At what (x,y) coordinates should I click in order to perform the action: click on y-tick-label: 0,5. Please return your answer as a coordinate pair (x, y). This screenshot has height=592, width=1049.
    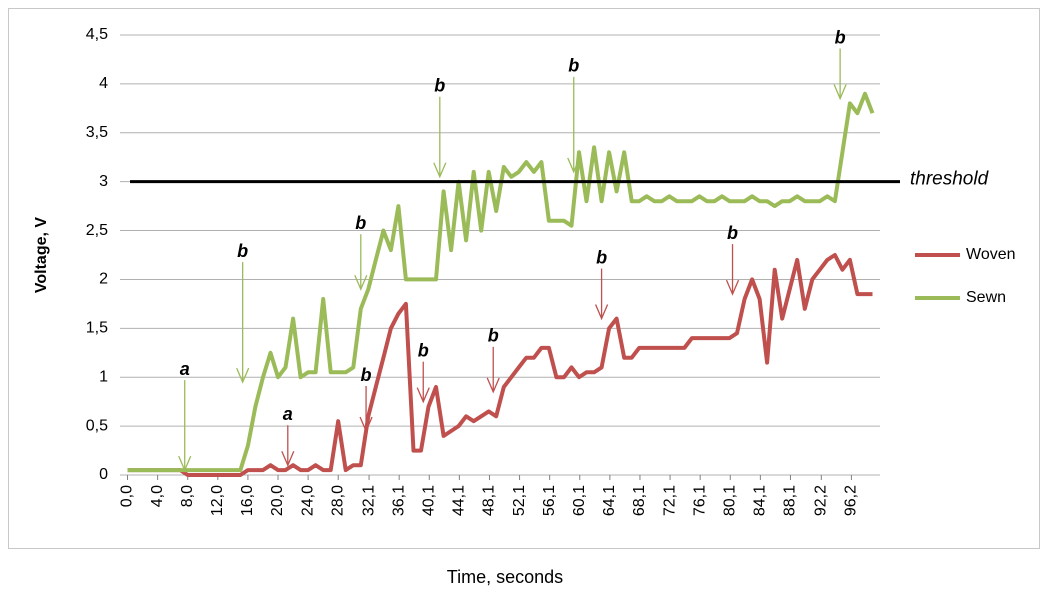
    Looking at the image, I should click on (97, 425).